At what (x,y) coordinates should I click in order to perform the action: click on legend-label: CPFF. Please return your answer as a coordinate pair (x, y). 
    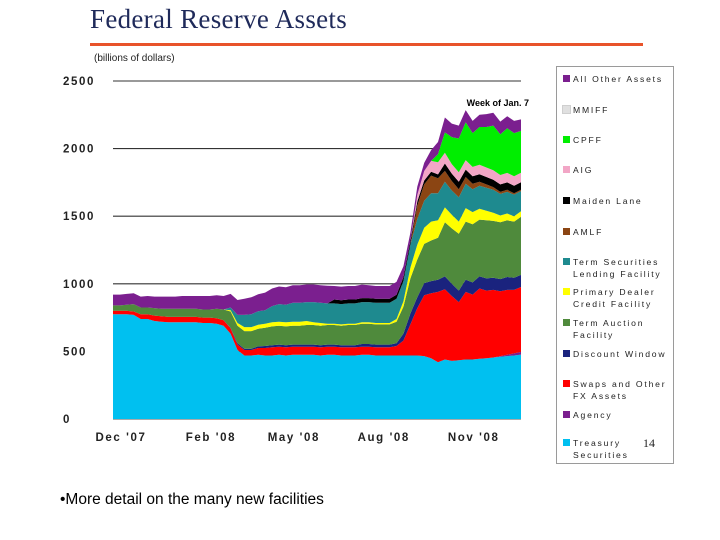
    Looking at the image, I should click on (588, 140).